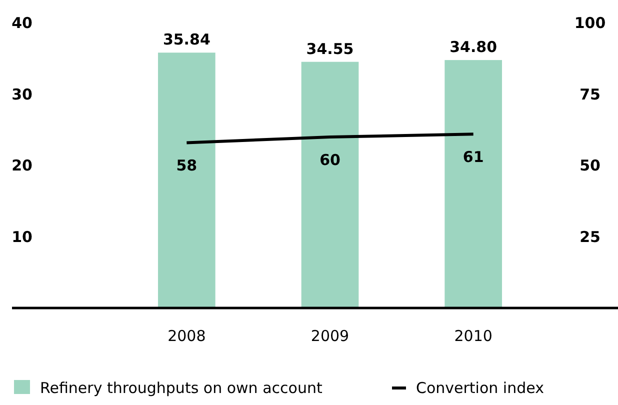 Image resolution: width=618 pixels, height=405 pixels. What do you see at coordinates (22, 94) in the screenshot?
I see `y-tick-label: 30` at bounding box center [22, 94].